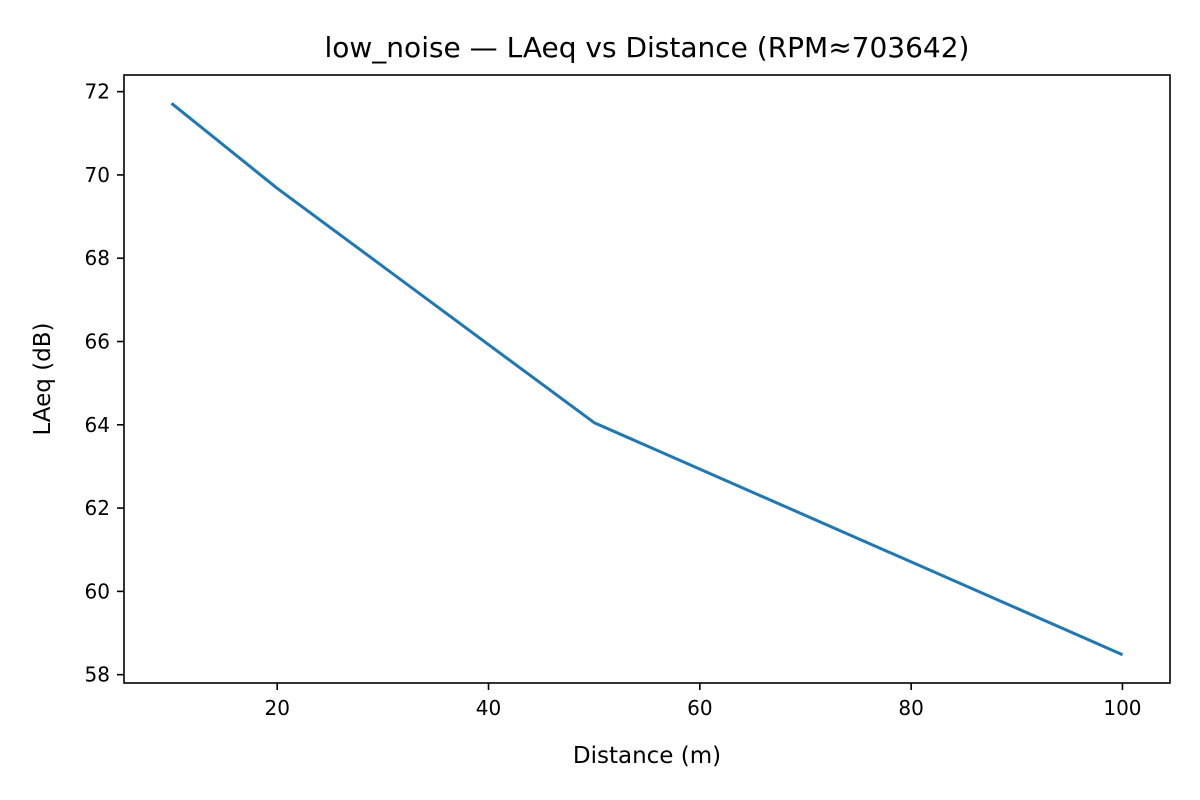  I want to click on y-axis: 58 60 62 64 66 68 70 72, so click(104, 383).